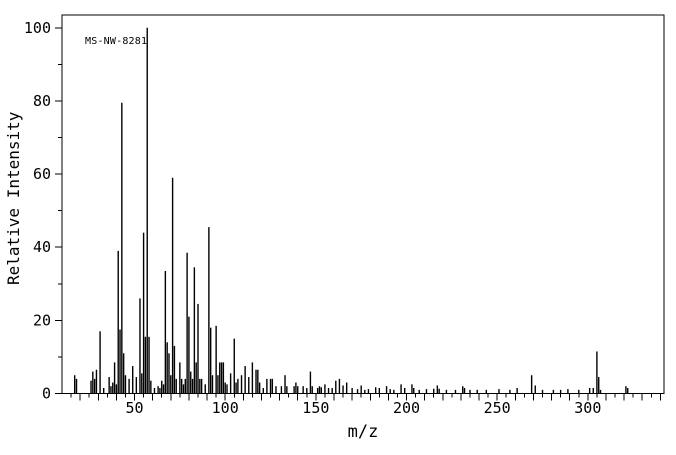 The image size is (676, 455). What do you see at coordinates (225, 408) in the screenshot?
I see `x-tick-label: 100` at bounding box center [225, 408].